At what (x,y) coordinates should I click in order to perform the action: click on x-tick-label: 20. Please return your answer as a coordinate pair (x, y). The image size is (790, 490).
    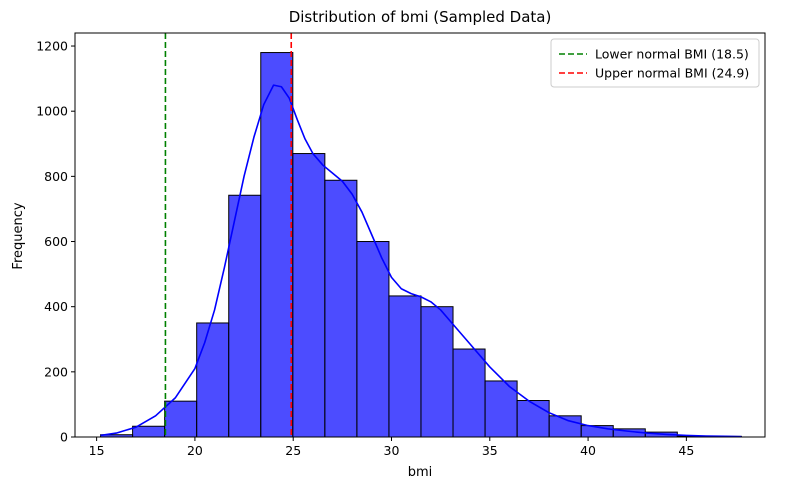
    Looking at the image, I should click on (195, 450).